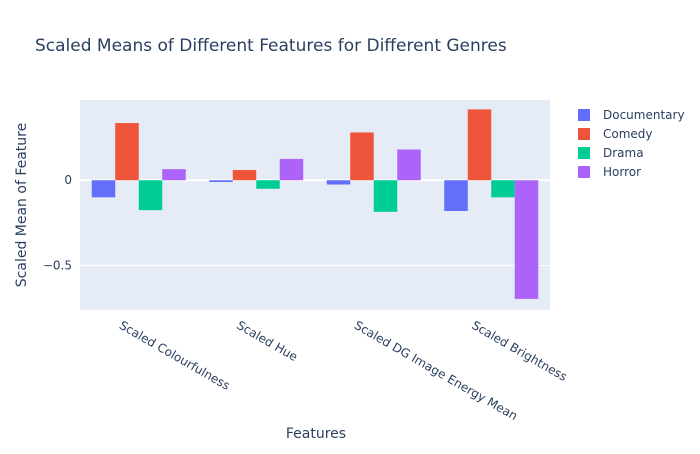 This screenshot has height=454, width=700. What do you see at coordinates (622, 172) in the screenshot?
I see `legend-label-horror: Horror` at bounding box center [622, 172].